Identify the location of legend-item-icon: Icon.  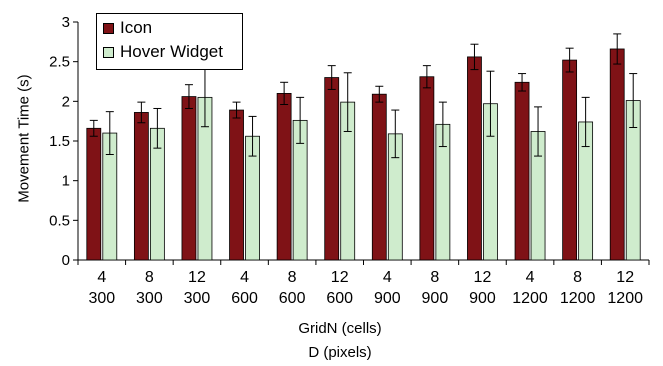
(127, 28).